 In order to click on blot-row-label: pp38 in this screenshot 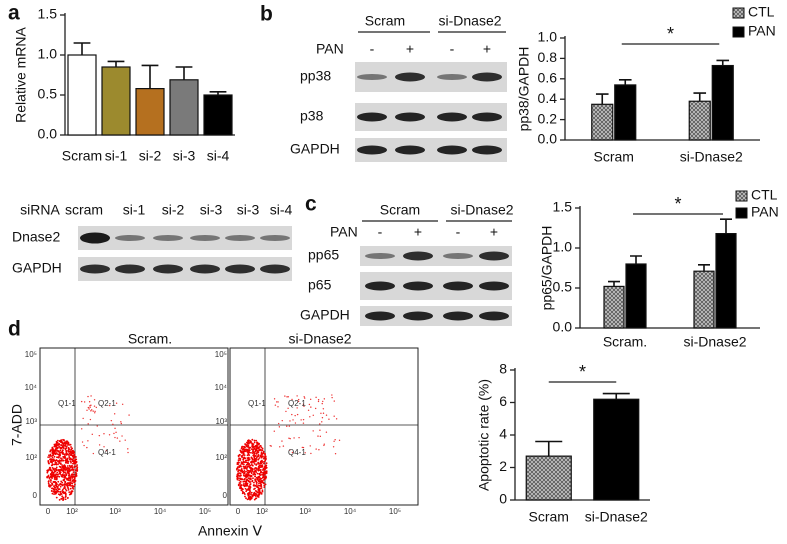, I will do `click(315, 76)`.